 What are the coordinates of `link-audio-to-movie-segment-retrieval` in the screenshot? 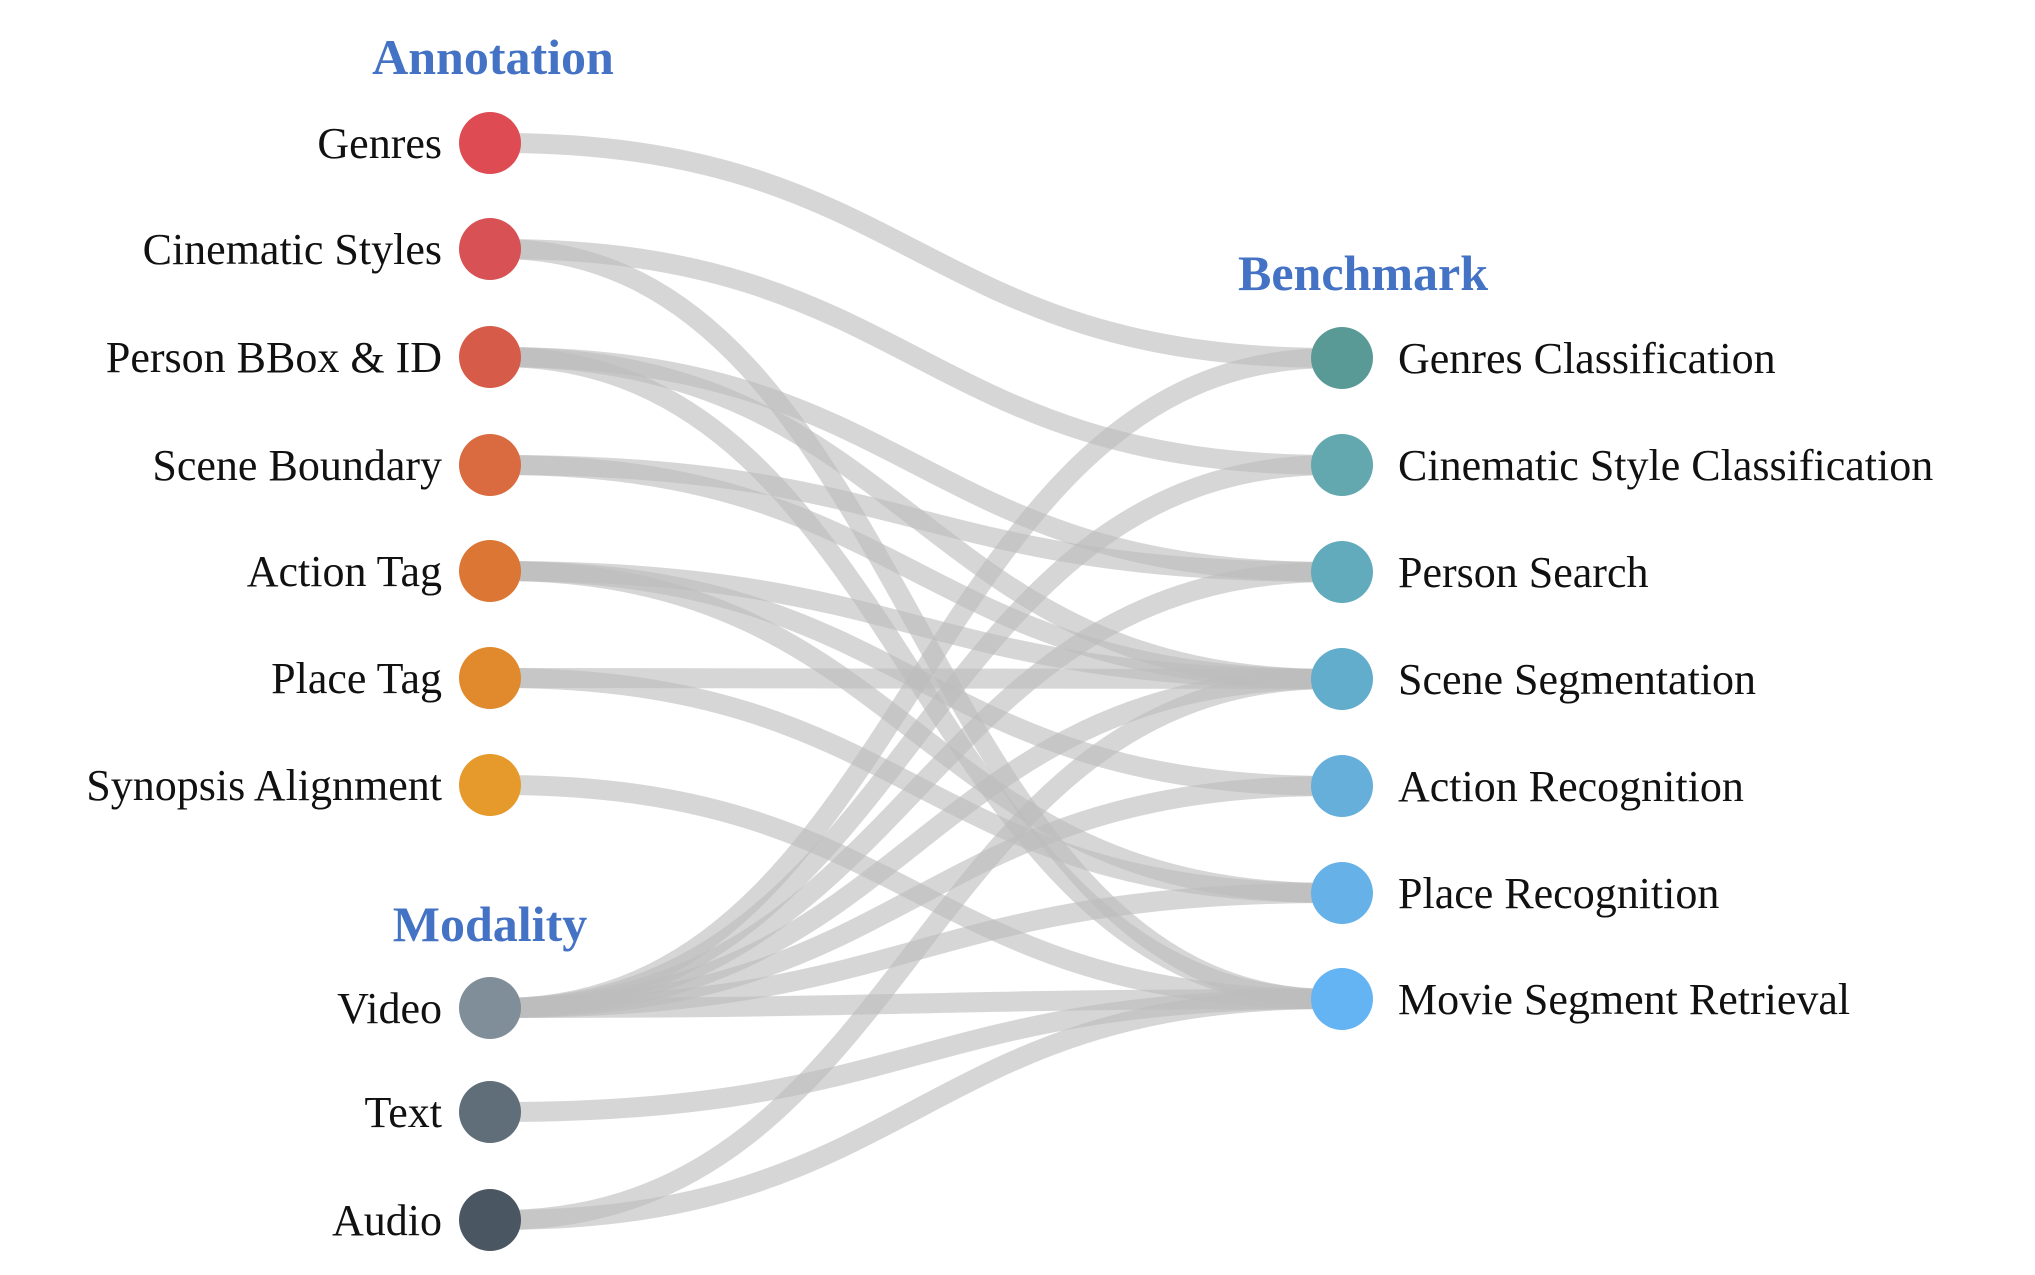 It's located at (916, 1109).